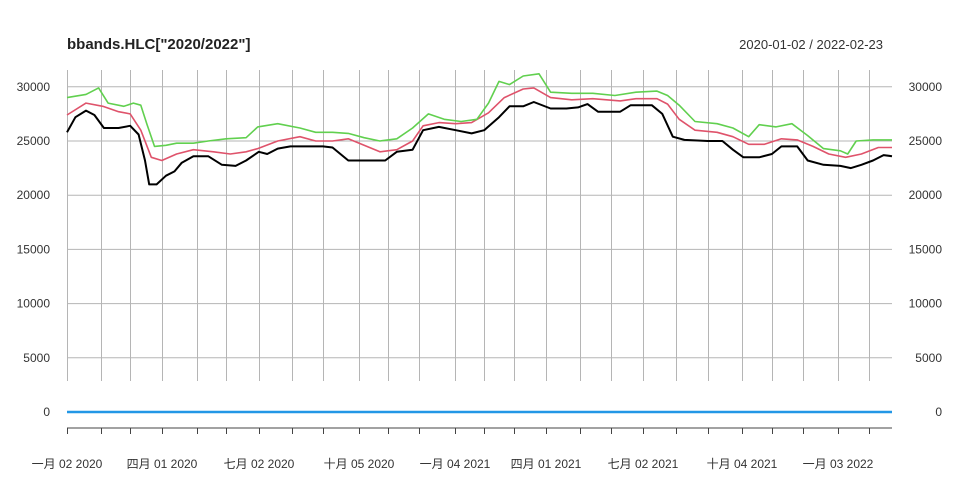 The height and width of the screenshot is (480, 960). What do you see at coordinates (67, 464) in the screenshot?
I see `x-tick-label: 一月 02 2020` at bounding box center [67, 464].